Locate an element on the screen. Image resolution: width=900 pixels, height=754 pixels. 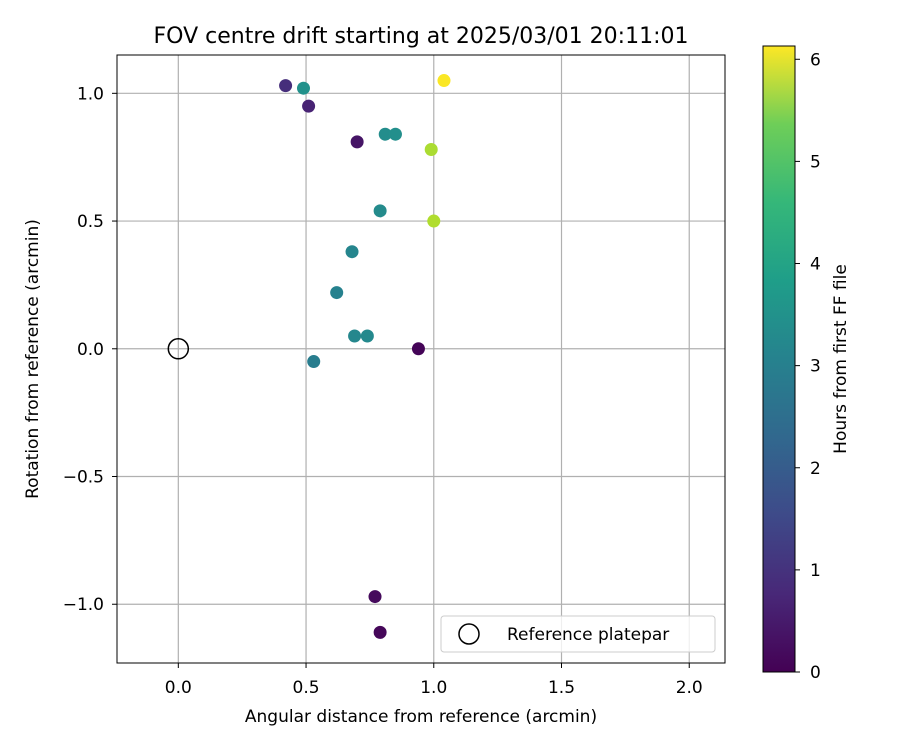
colorbar-tick-label: 6 is located at coordinates (815, 60).